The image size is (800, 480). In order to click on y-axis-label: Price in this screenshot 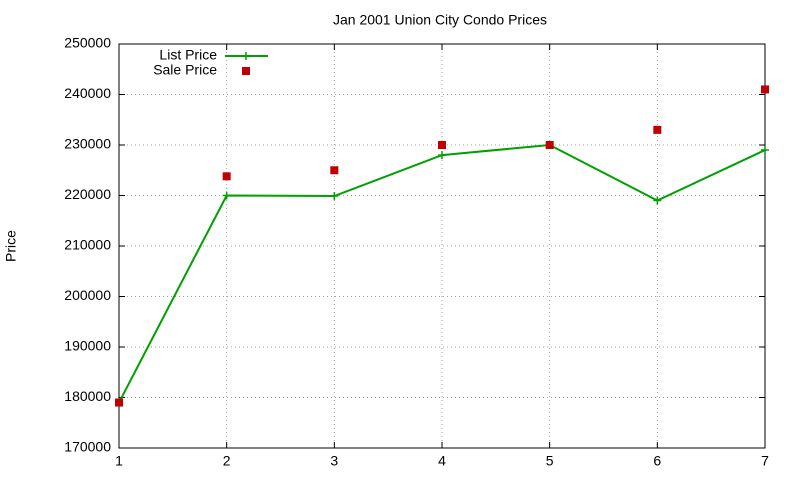, I will do `click(11, 246)`.